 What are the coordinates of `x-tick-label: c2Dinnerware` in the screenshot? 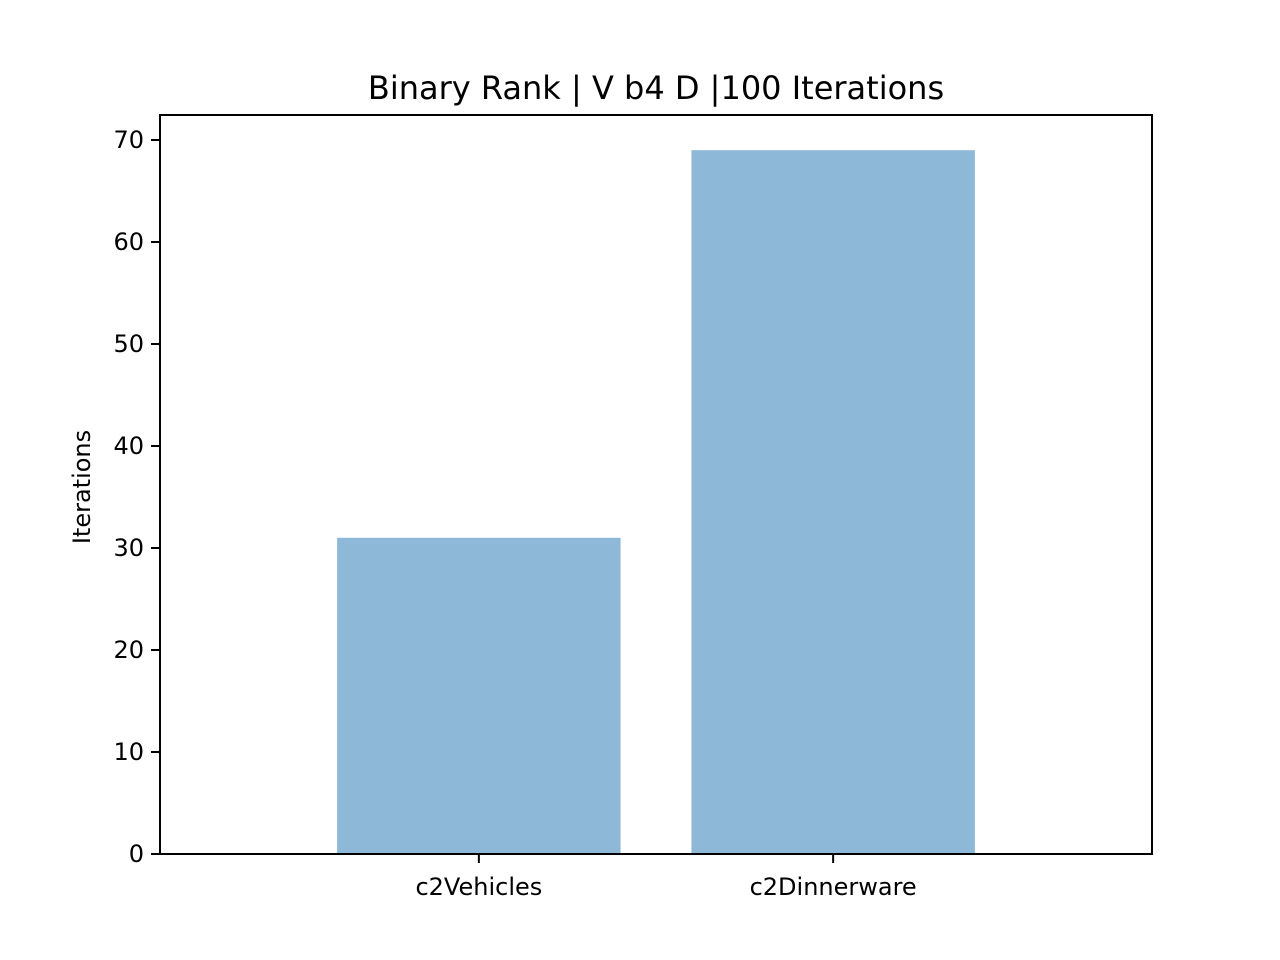 It's located at (833, 887).